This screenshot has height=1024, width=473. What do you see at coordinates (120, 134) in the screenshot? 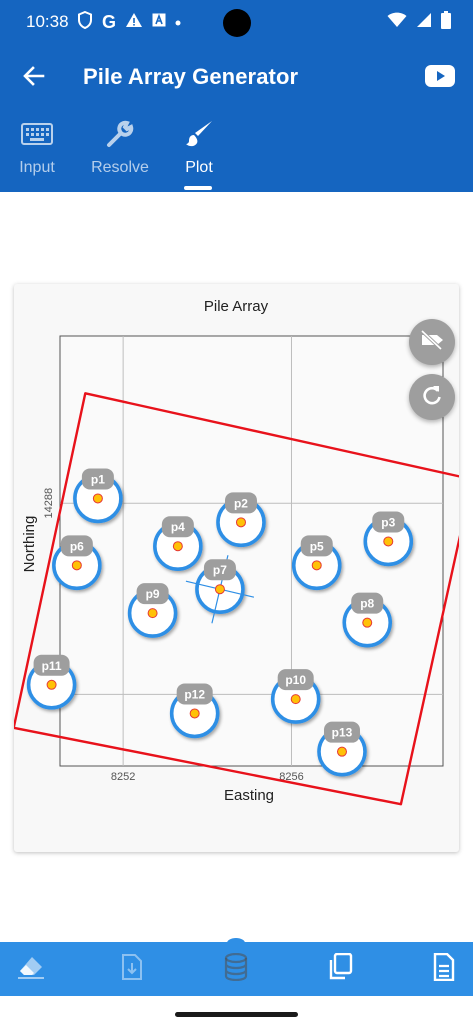
I see `wrench-icon` at bounding box center [120, 134].